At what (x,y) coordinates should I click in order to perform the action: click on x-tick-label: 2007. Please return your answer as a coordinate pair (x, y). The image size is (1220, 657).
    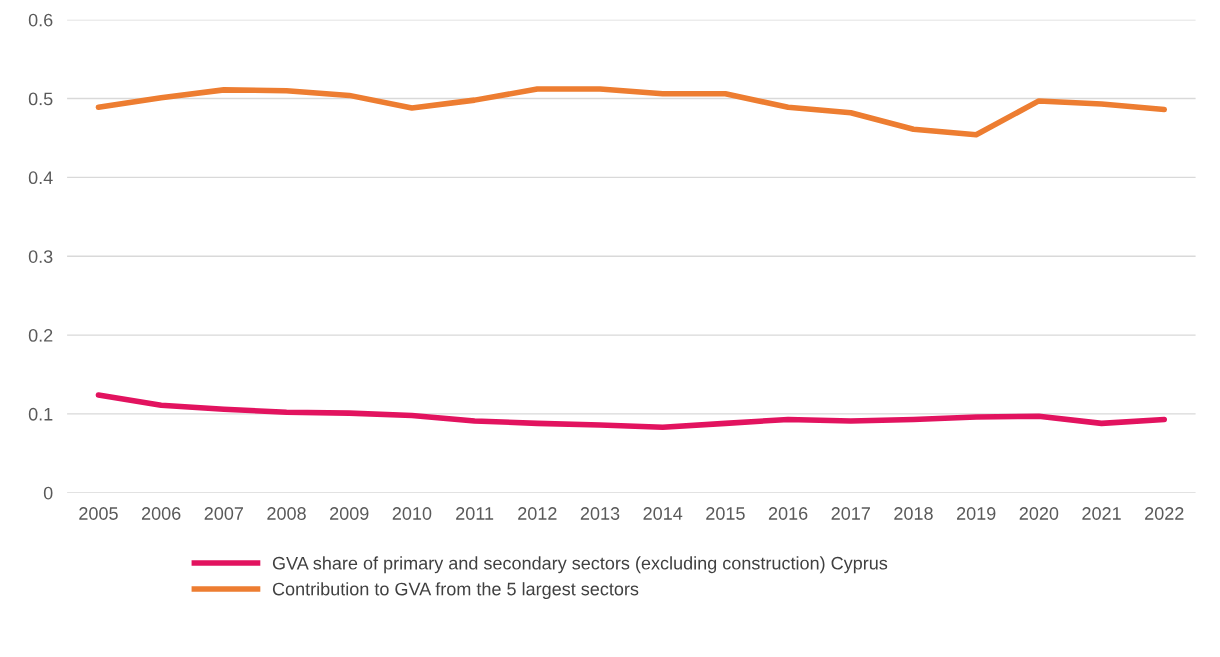
    Looking at the image, I should click on (224, 513).